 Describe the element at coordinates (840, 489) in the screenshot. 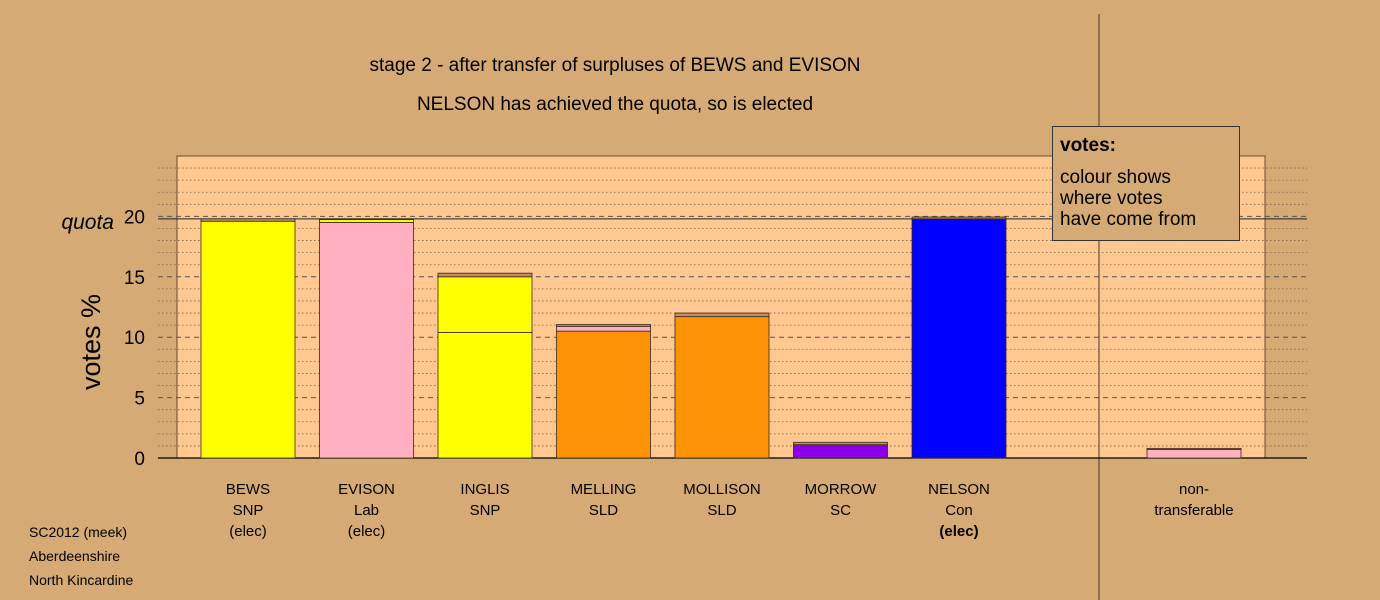

I see `candidate-name: MORROW` at that location.